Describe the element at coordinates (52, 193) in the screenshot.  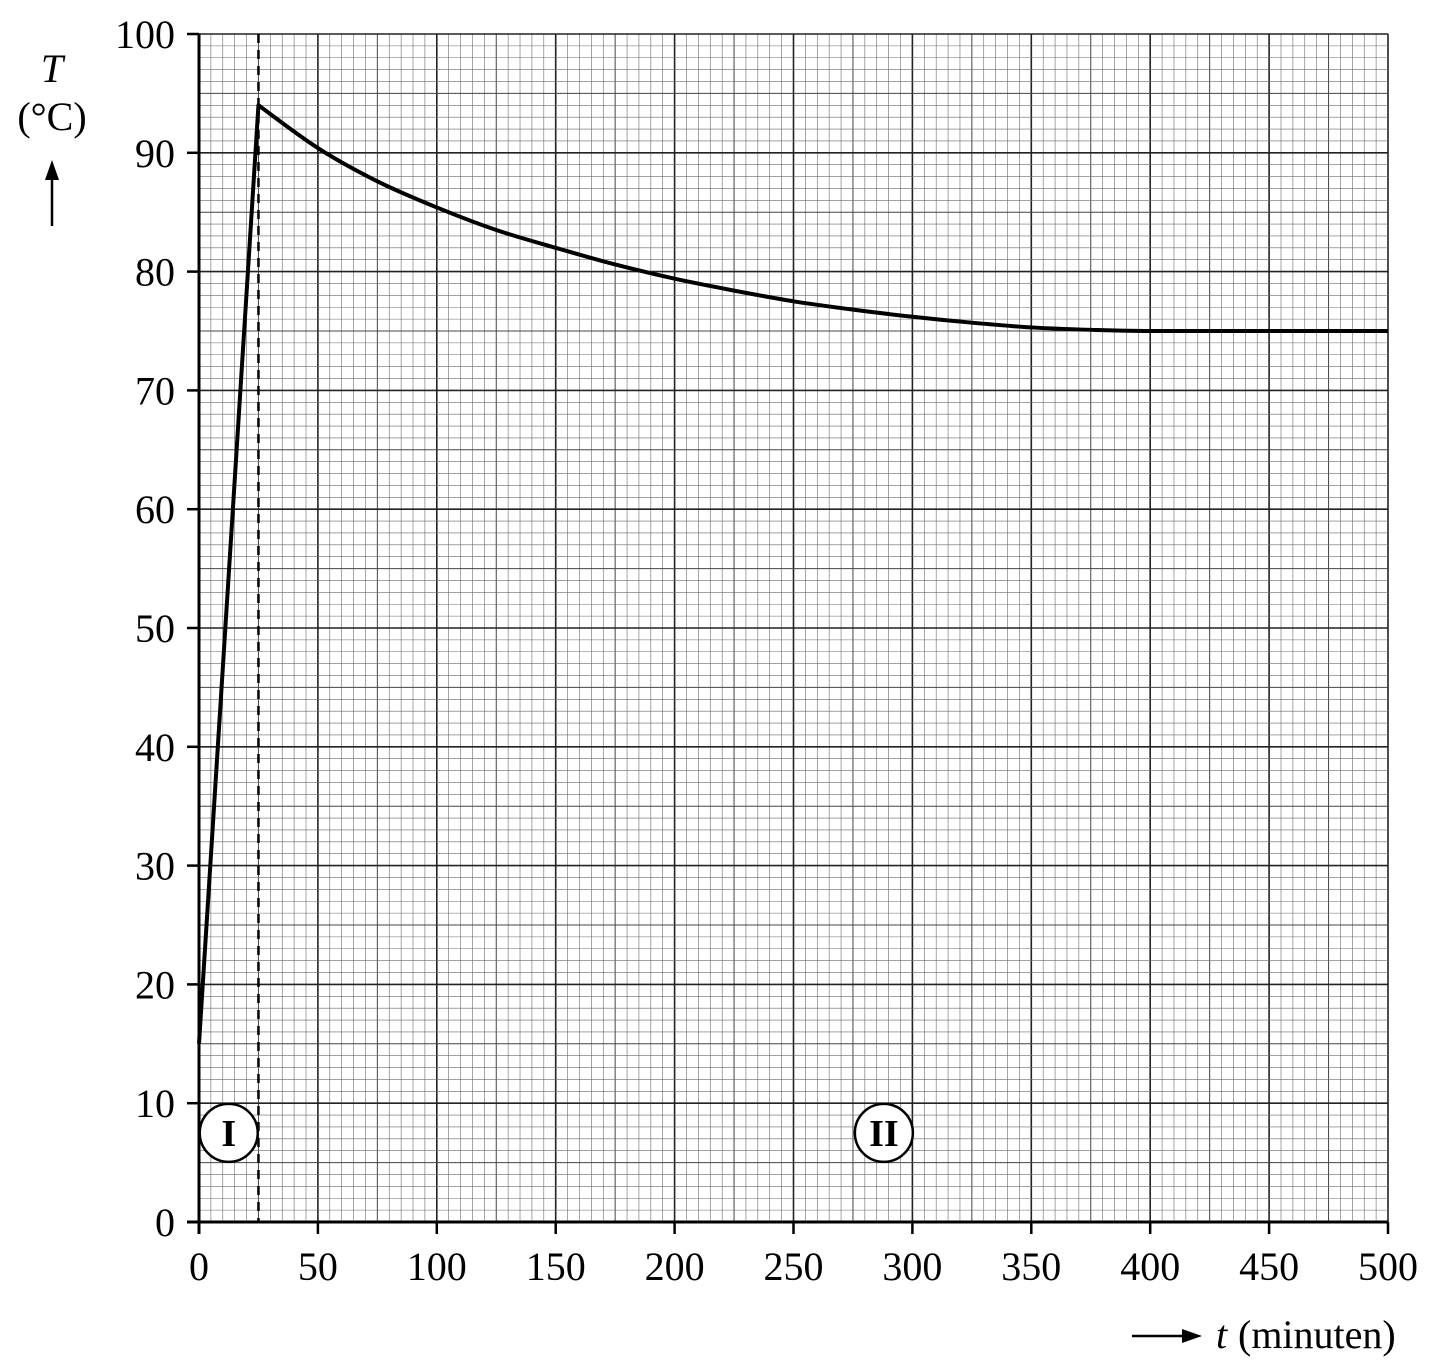
I see `y-axis-arrow-icon` at that location.